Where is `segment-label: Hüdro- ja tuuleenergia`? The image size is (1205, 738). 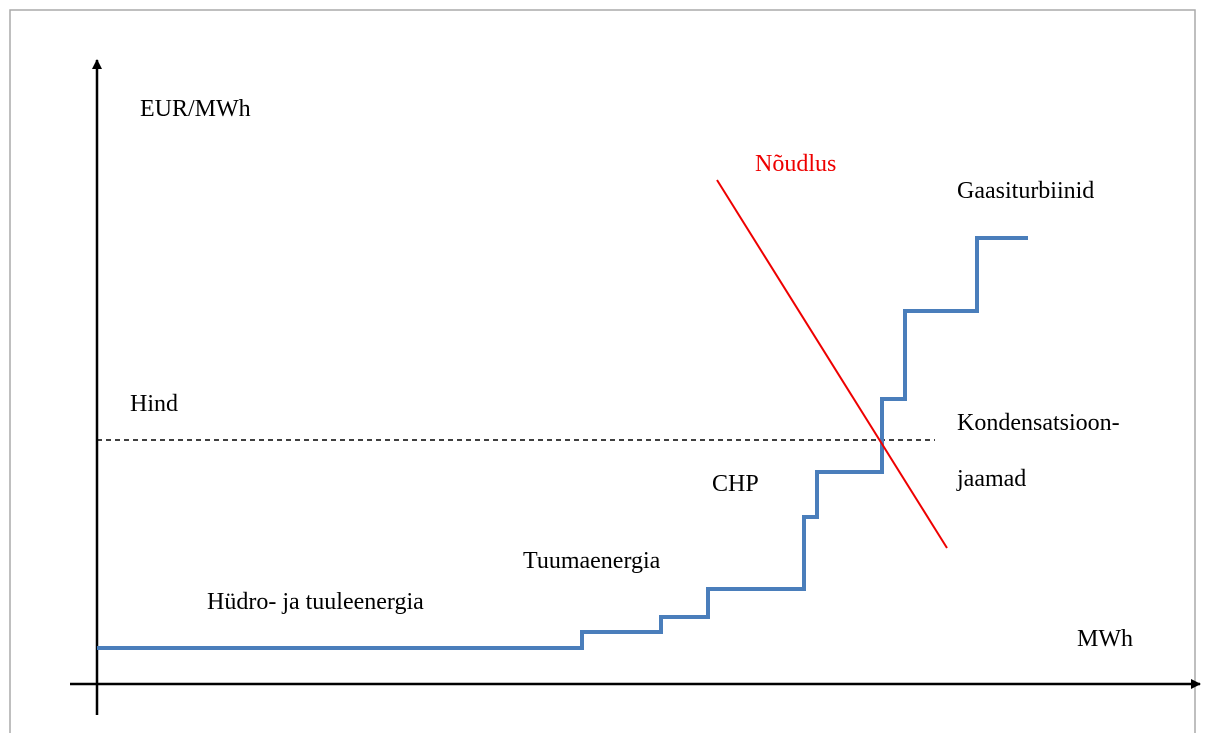 segment-label: Hüdro- ja tuuleenergia is located at coordinates (315, 602).